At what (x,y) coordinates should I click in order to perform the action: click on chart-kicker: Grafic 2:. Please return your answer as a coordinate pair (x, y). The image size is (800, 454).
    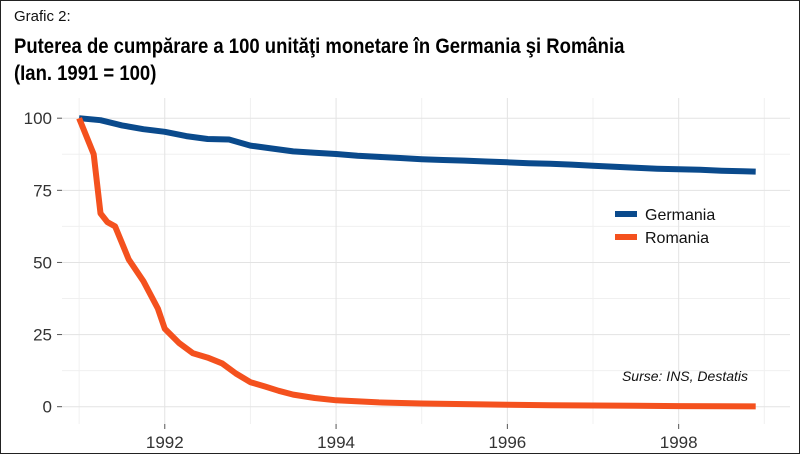
    Looking at the image, I should click on (42, 16).